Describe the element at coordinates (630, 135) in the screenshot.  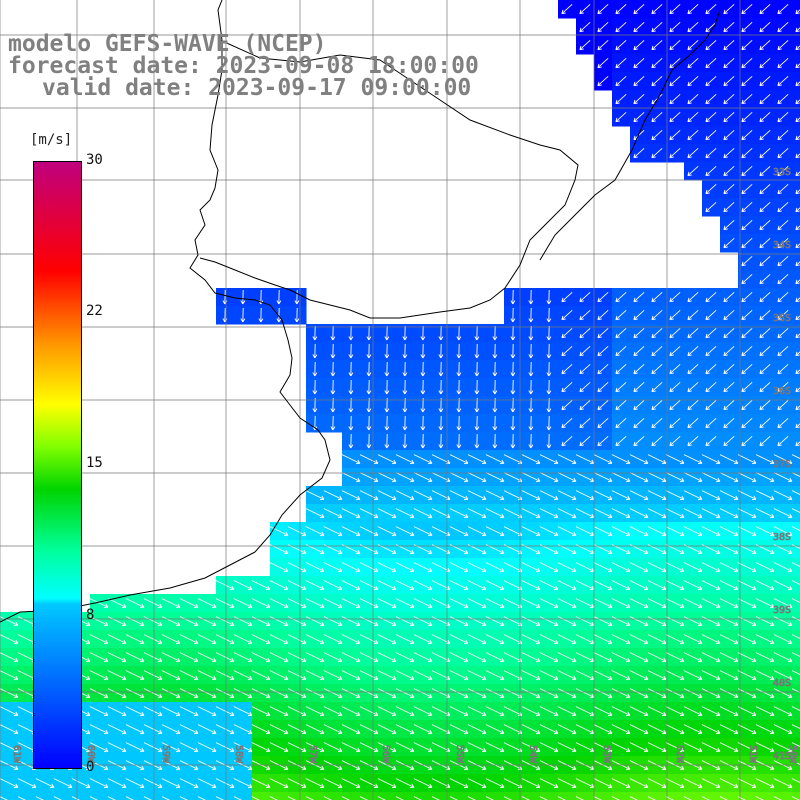
I see `brazil-coast` at that location.